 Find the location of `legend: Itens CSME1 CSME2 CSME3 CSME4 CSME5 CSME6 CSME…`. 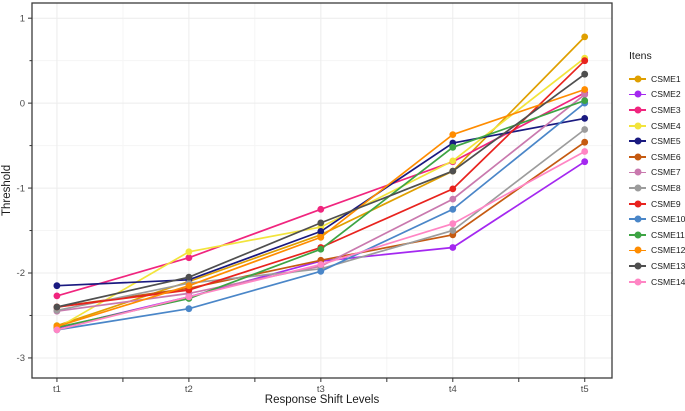

legend: Itens CSME1 CSME2 CSME3 CSME4 CSME5 CSME6 CSME… is located at coordinates (657, 169).